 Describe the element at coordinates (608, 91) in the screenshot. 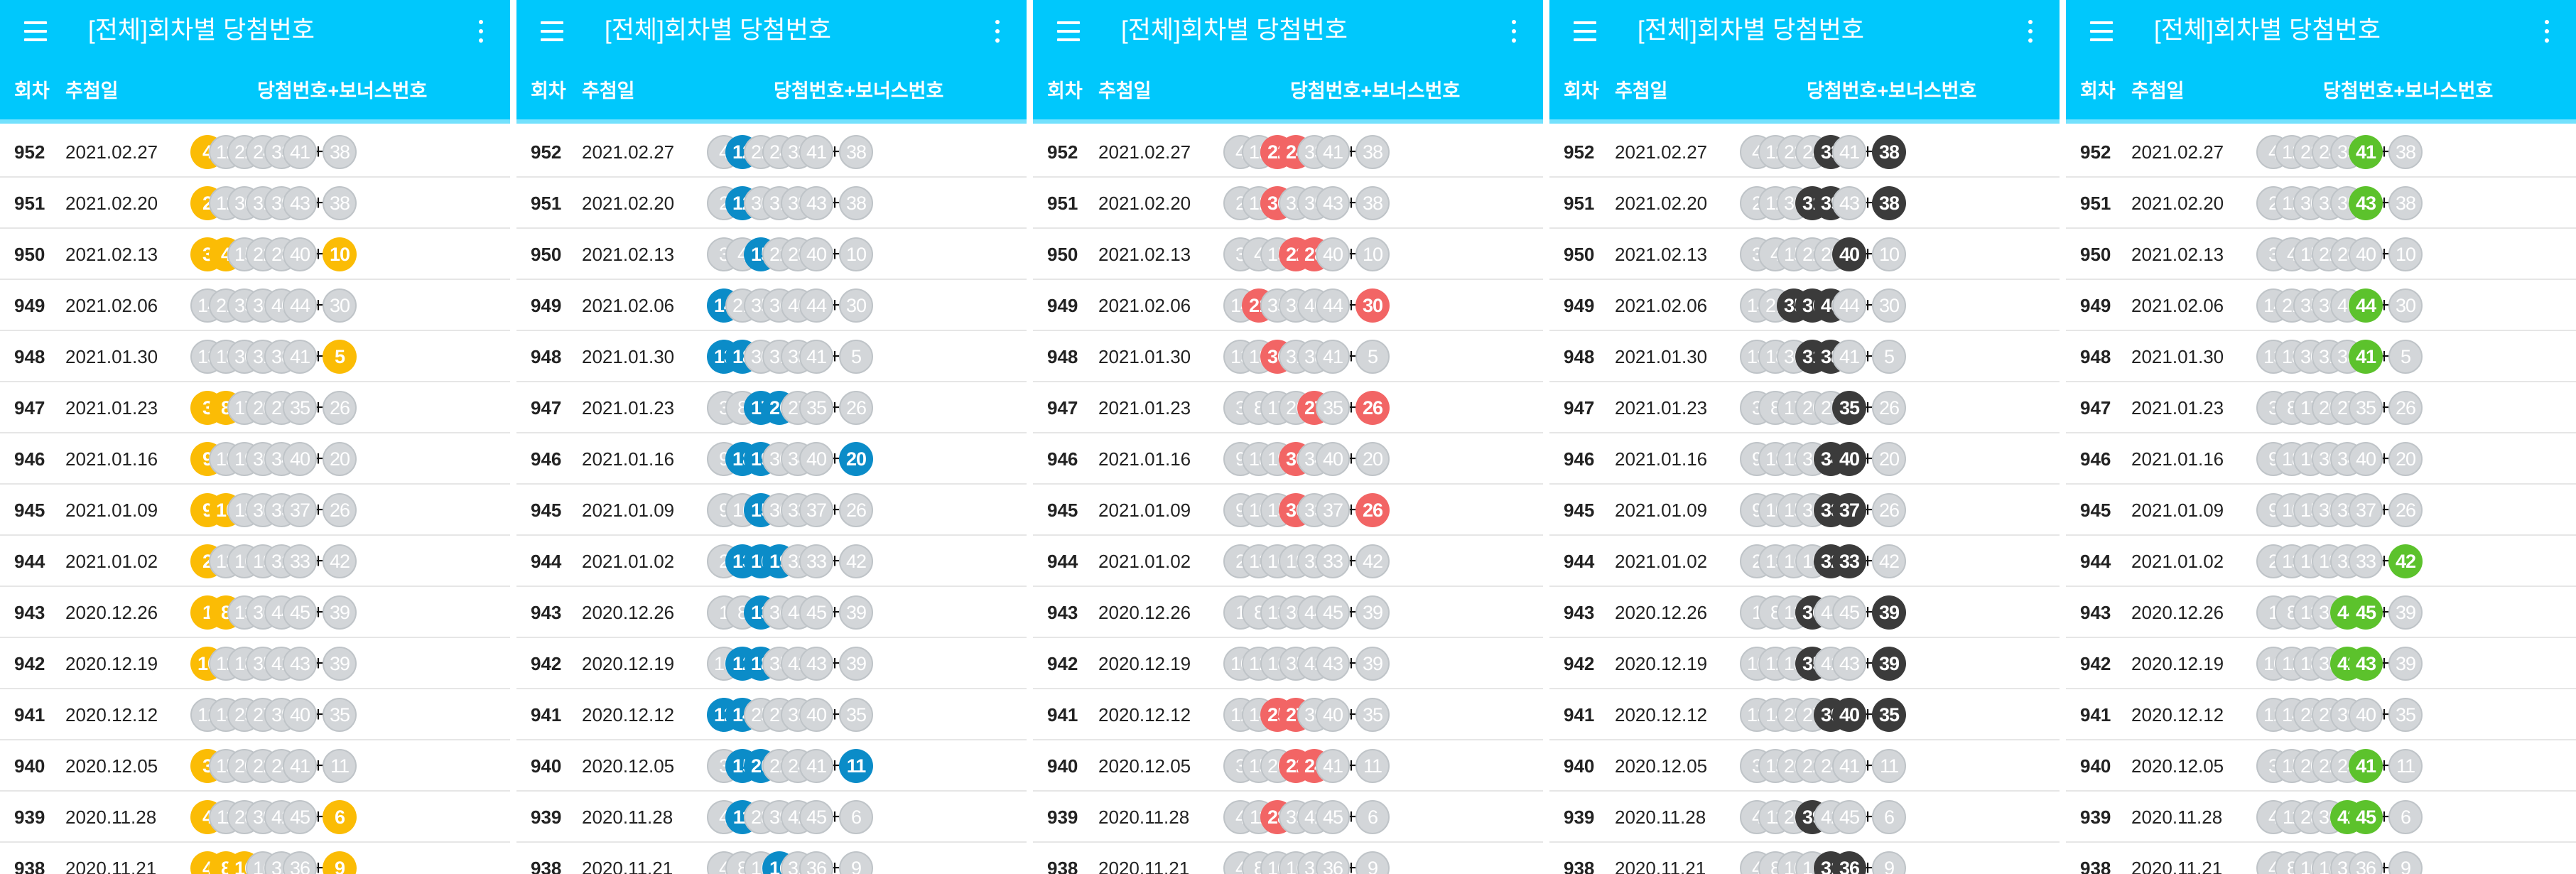

I see `column-header-date: 추첨일` at that location.